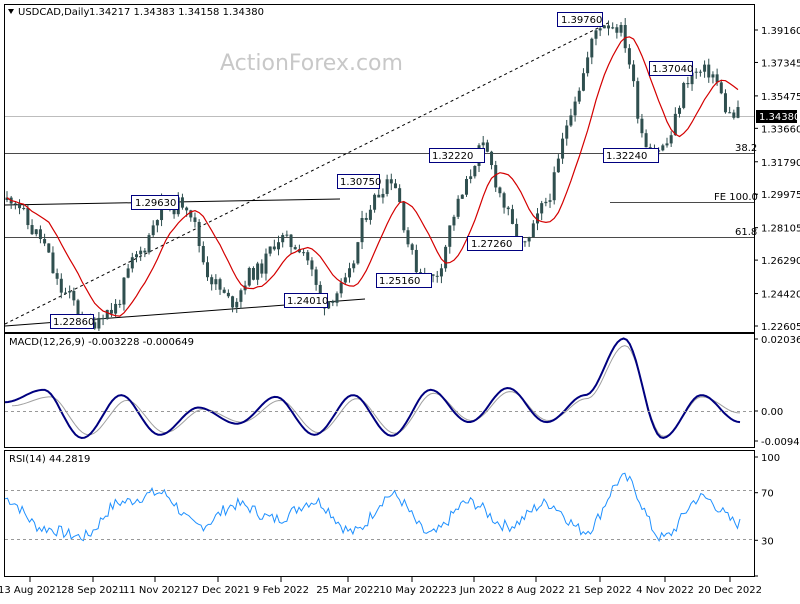 Image resolution: width=800 pixels, height=604 pixels. I want to click on macd-axis: 0.02036 0.00 -0.009438, so click(777, 391).